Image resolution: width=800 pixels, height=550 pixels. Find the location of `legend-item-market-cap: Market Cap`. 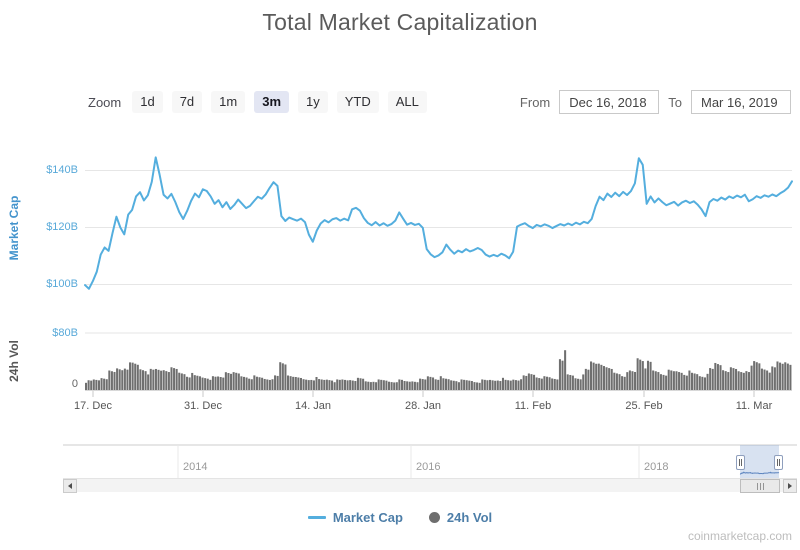

legend-item-market-cap: Market Cap is located at coordinates (355, 517).